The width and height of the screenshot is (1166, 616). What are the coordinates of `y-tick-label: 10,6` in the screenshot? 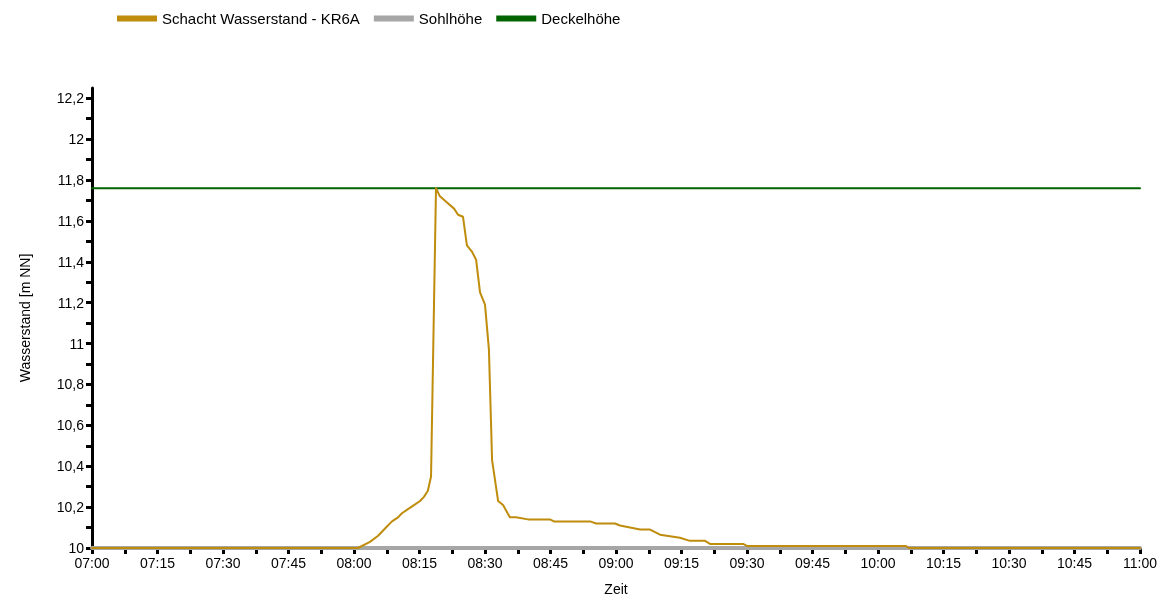 It's located at (70, 425).